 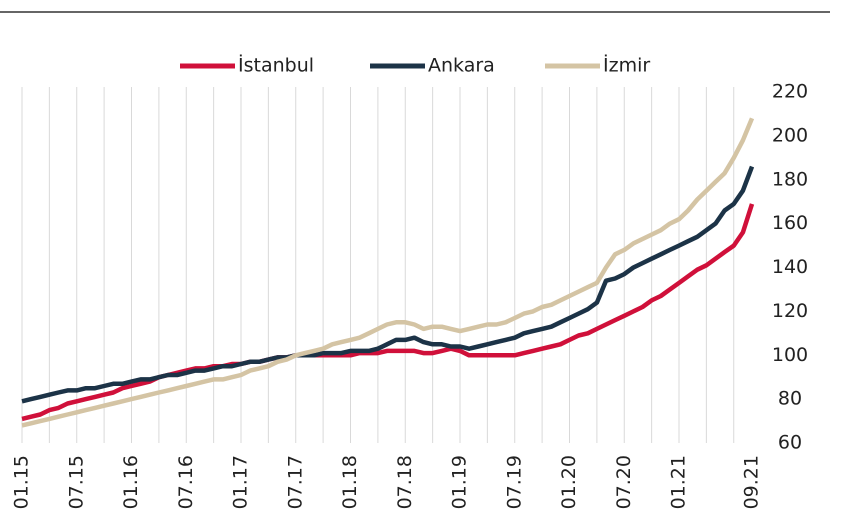 I want to click on x-tick-label: 01.19, so click(x=460, y=482).